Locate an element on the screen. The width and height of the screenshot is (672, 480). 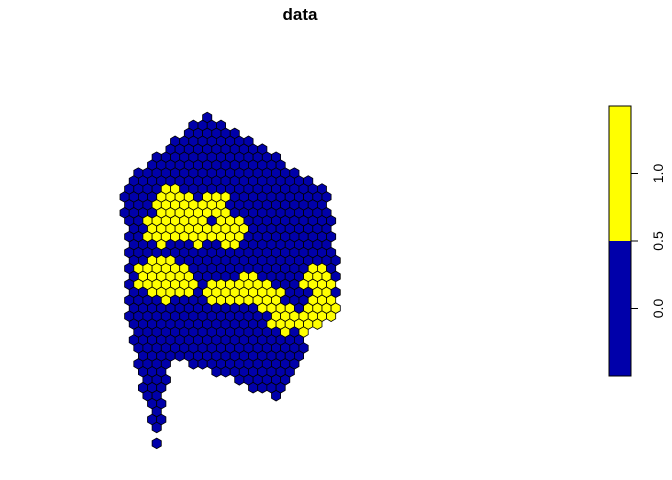
colorbar-ticks: 0.0 0.5 1.0 is located at coordinates (648, 241).